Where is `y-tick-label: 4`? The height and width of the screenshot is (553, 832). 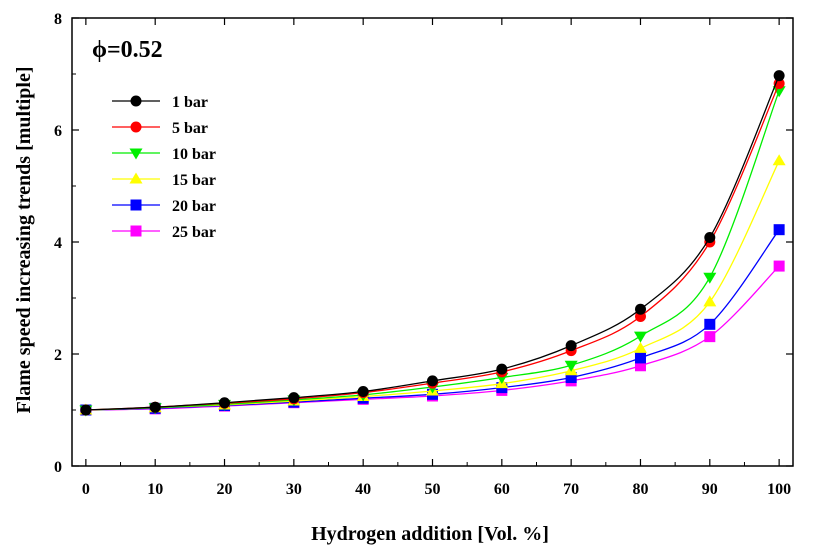
y-tick-label: 4 is located at coordinates (58, 243).